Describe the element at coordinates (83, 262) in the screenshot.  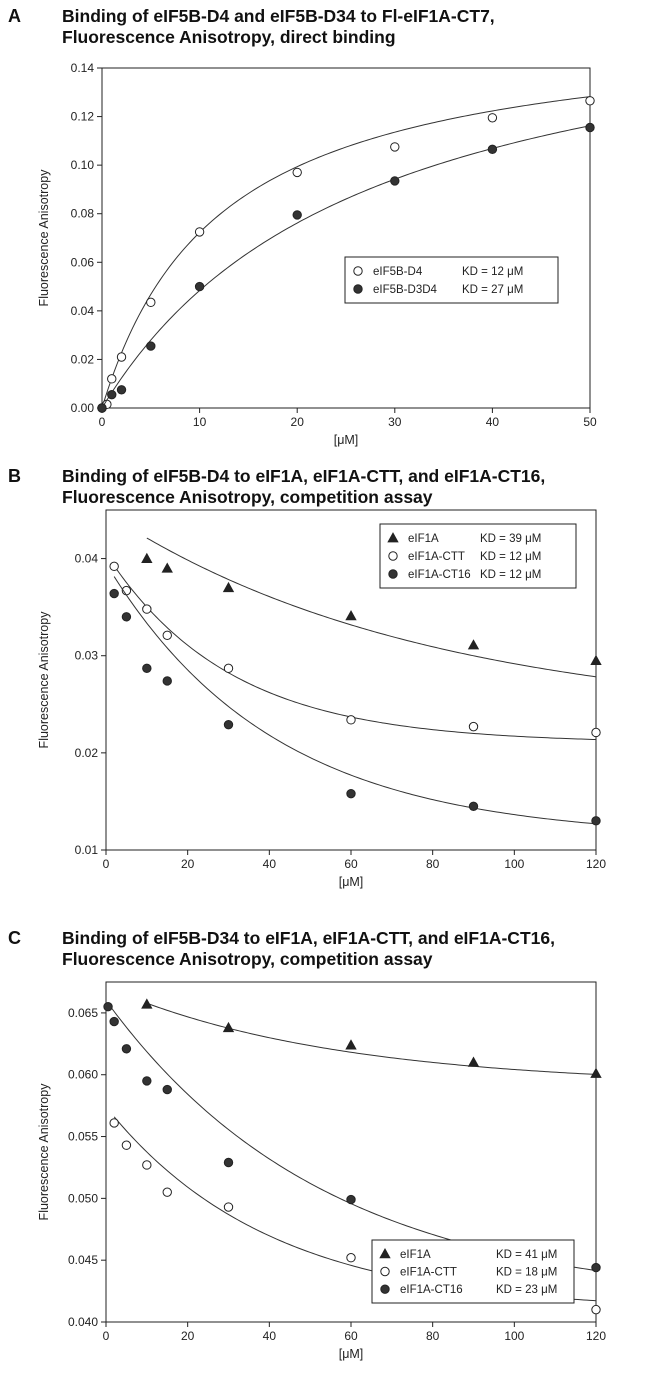
I see `y-tick-label: 0.06` at that location.